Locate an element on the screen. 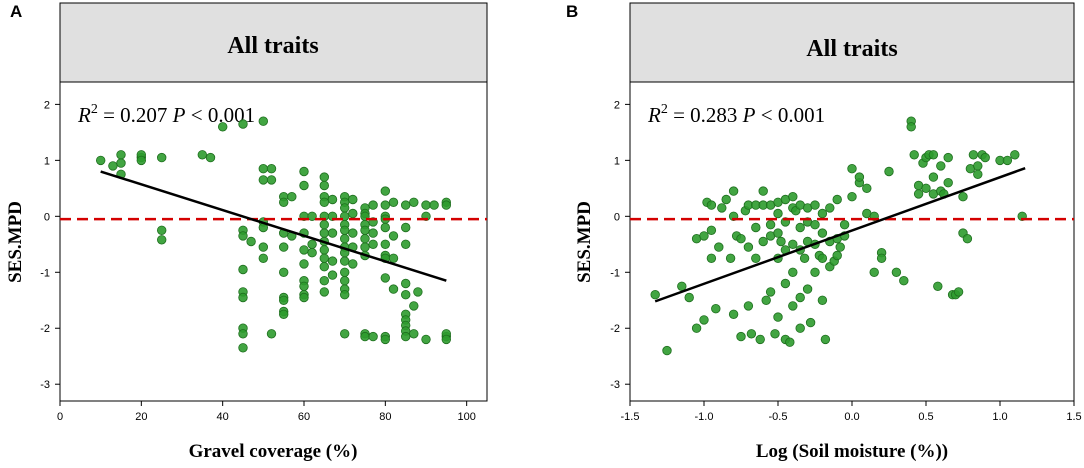 The image size is (1084, 468). panel-b-x-tick-label: 1.5 is located at coordinates (1073, 417).